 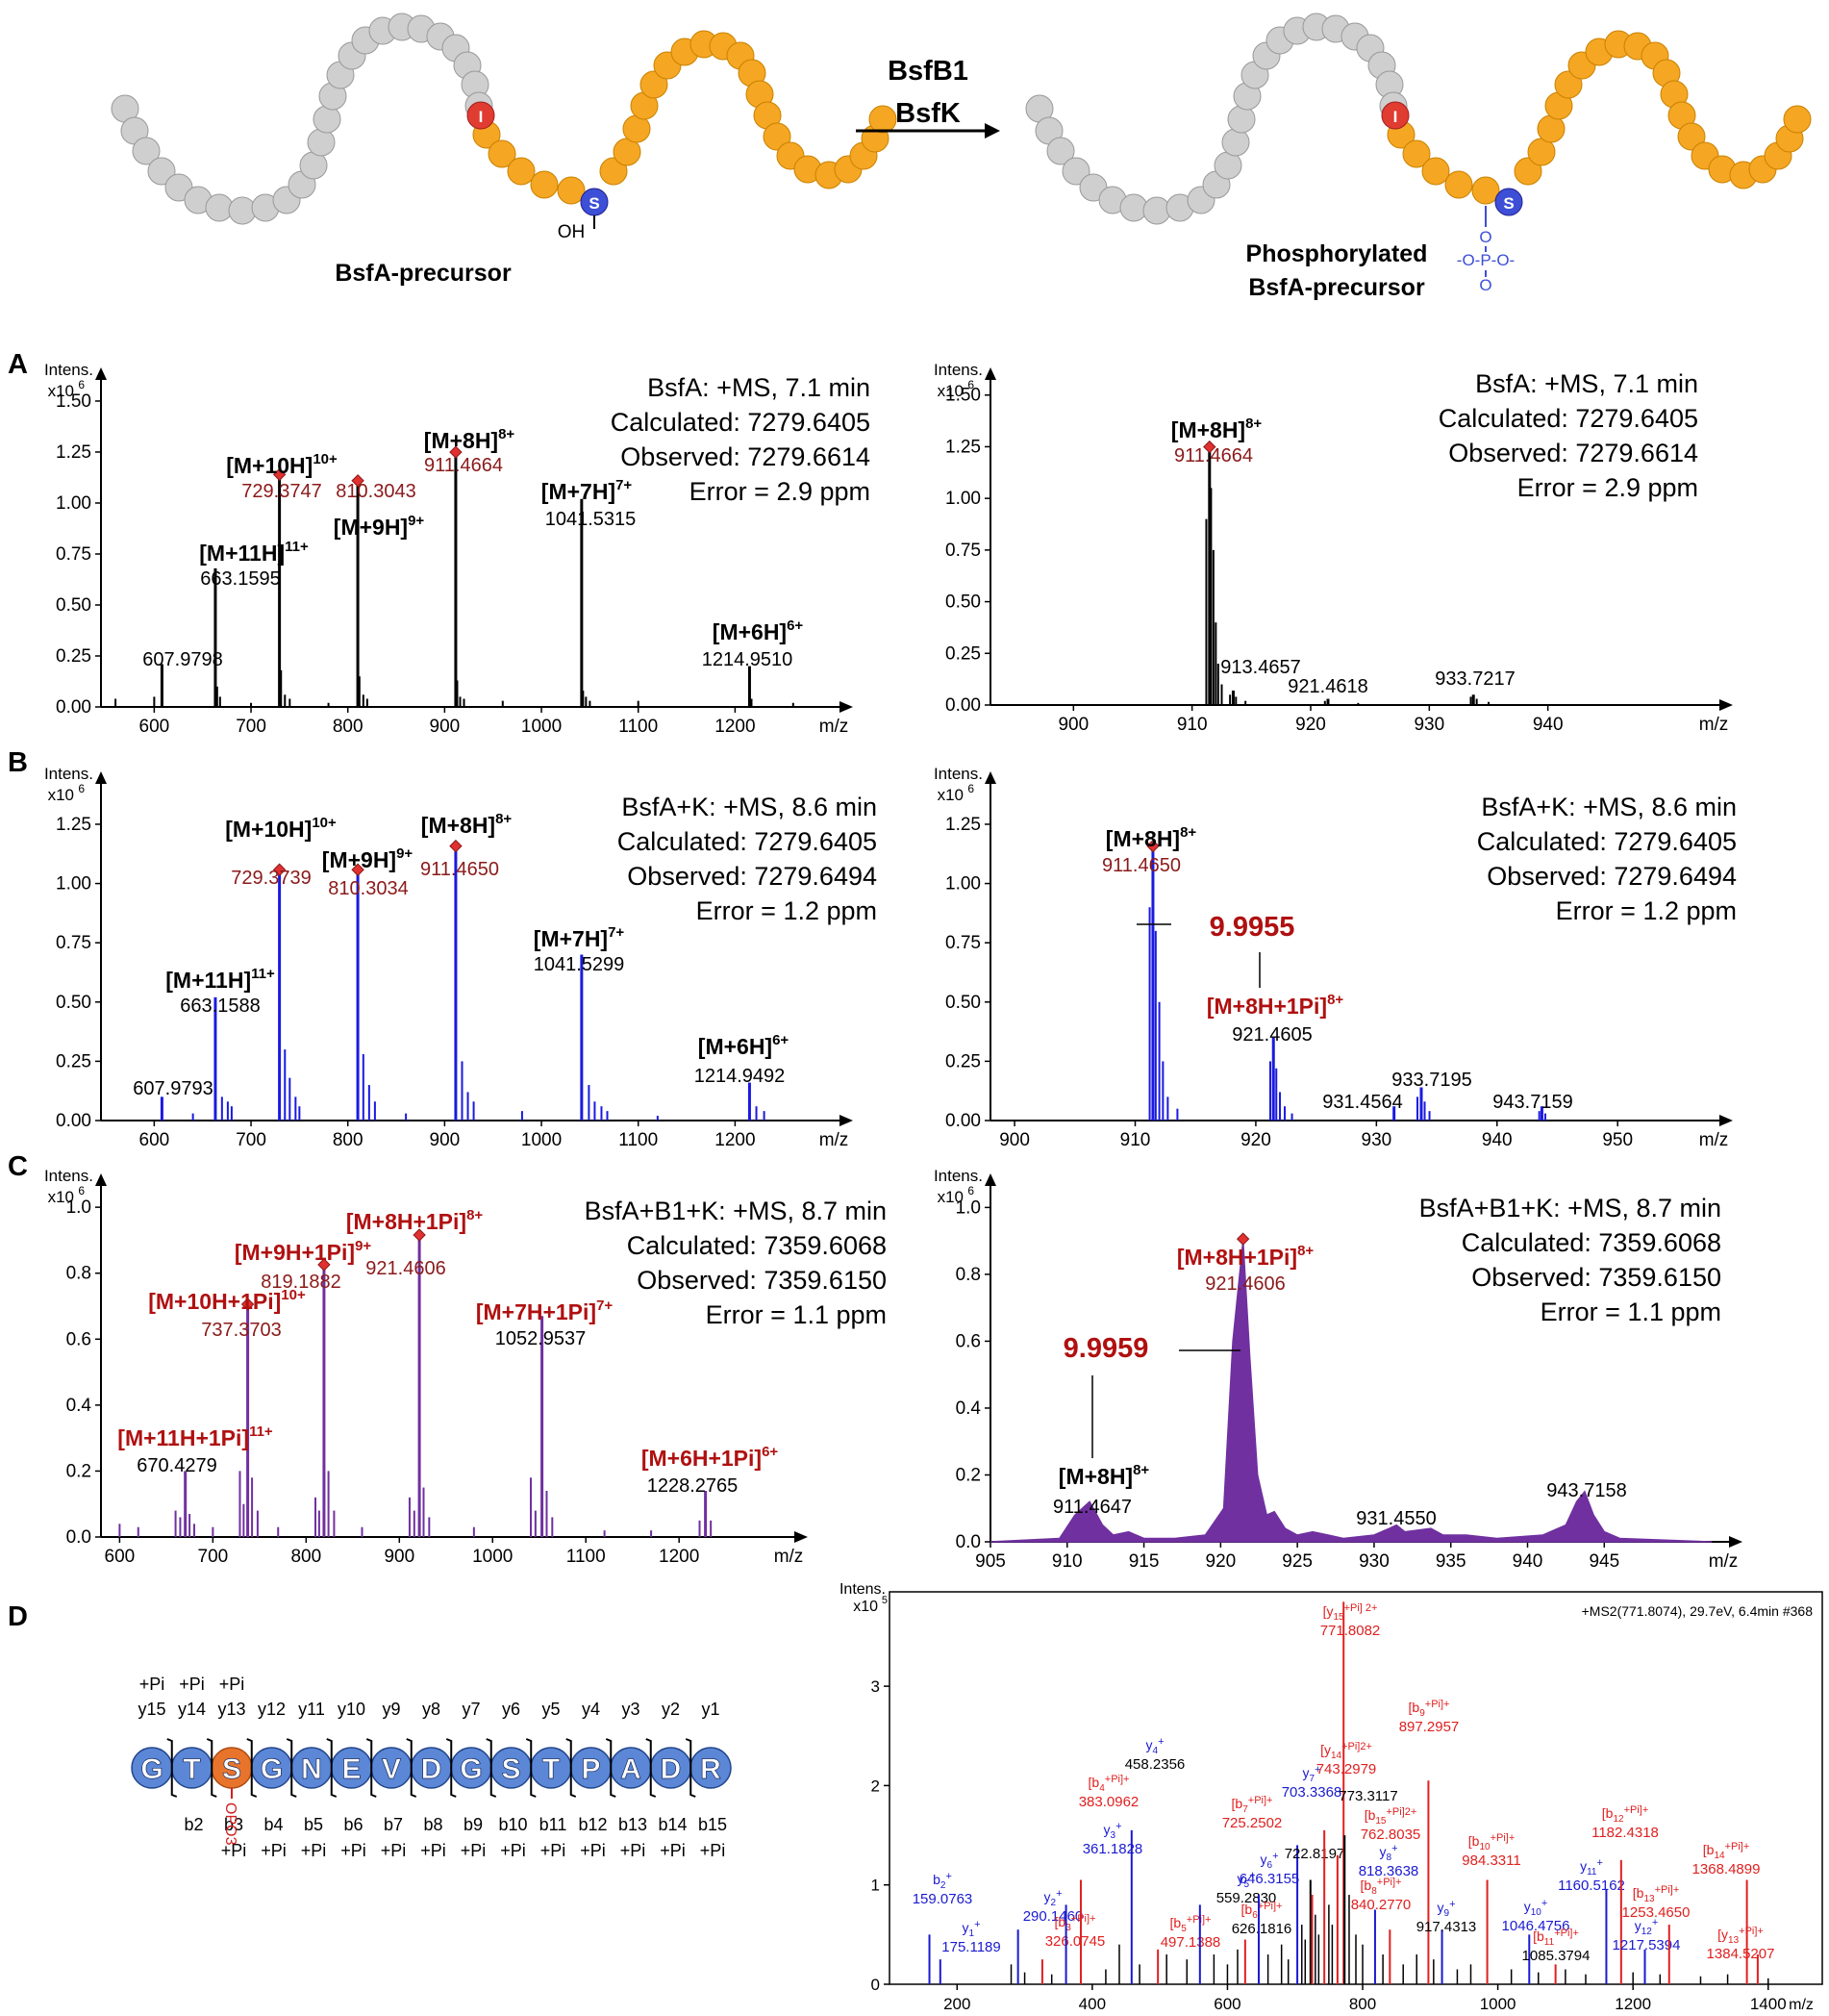 What do you see at coordinates (431, 1710) in the screenshot?
I see `y-ion-label: y8` at bounding box center [431, 1710].